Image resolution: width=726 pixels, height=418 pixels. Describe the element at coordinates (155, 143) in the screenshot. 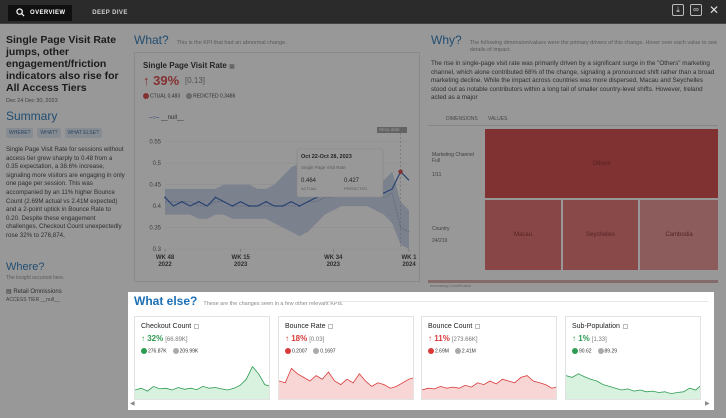

I see `y-tick-label: 0.55` at that location.